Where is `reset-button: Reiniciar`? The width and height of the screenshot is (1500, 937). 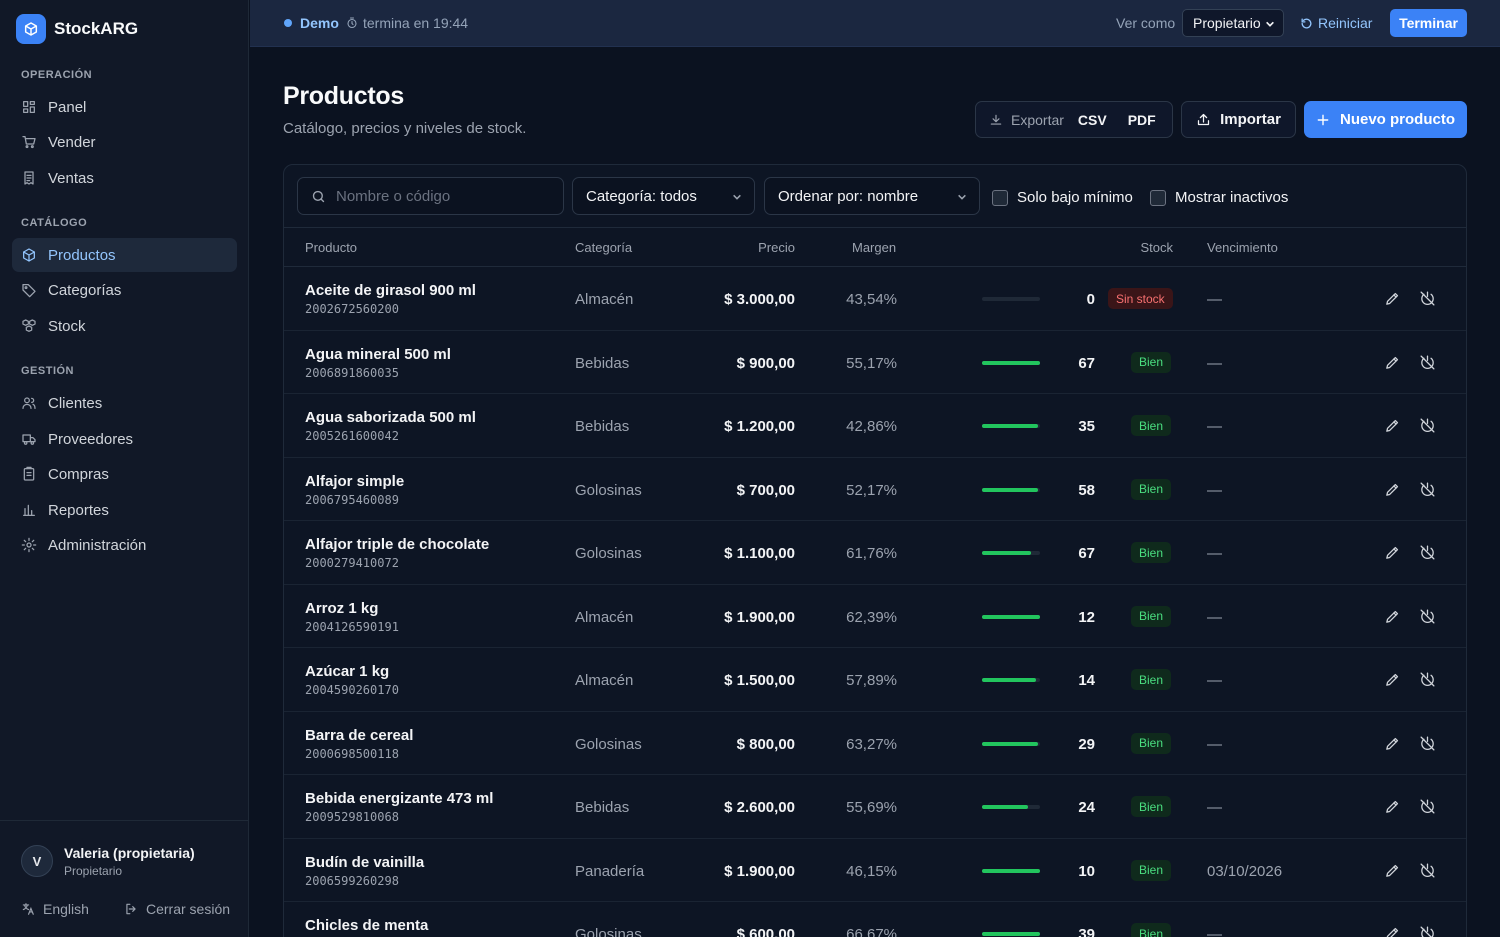
reset-button: Reiniciar is located at coordinates (1336, 23).